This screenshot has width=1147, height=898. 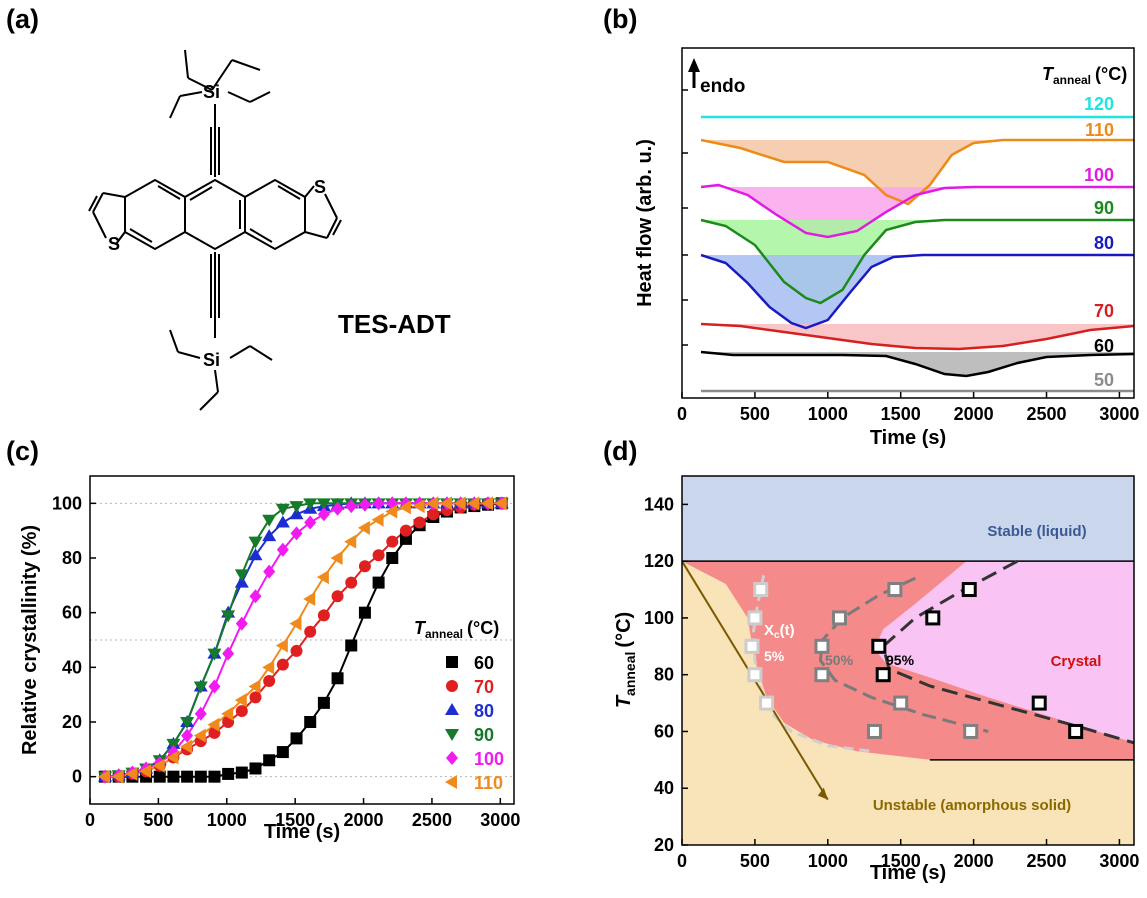 What do you see at coordinates (908, 519) in the screenshot?
I see `stable-liquid-region` at bounding box center [908, 519].